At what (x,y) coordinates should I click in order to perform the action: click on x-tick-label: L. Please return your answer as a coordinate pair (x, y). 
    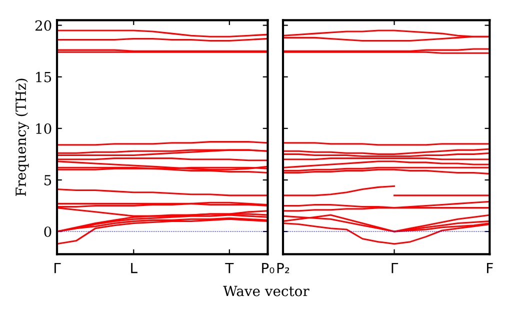
    Looking at the image, I should click on (134, 268).